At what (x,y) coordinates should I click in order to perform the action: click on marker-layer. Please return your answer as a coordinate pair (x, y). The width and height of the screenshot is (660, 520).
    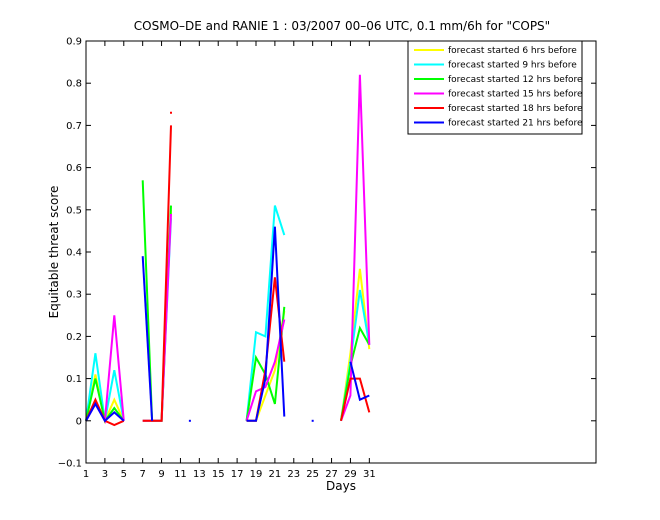
    Looking at the image, I should click on (242, 266).